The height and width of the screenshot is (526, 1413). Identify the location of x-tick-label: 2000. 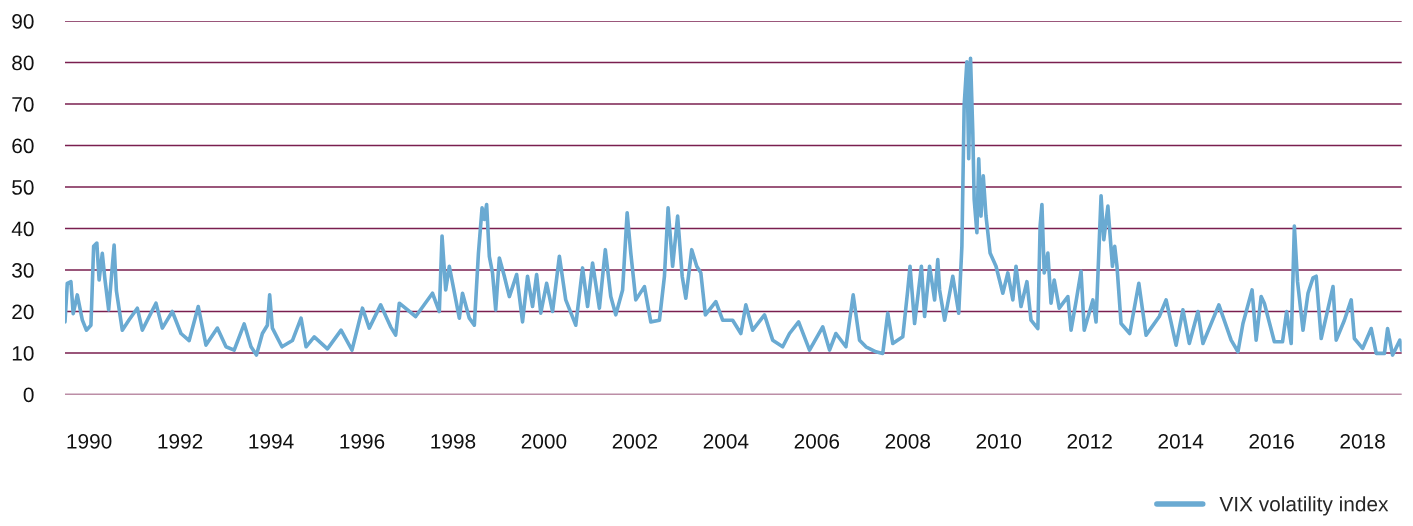
(544, 441).